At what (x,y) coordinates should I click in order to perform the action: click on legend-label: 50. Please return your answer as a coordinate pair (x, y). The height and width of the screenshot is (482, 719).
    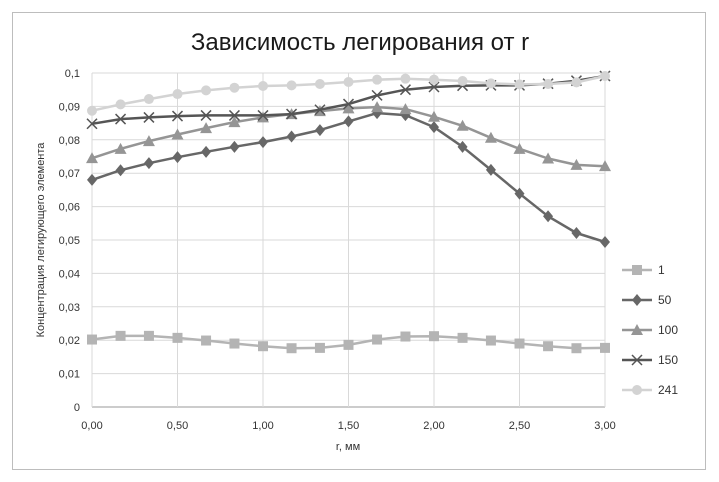
    Looking at the image, I should click on (665, 300).